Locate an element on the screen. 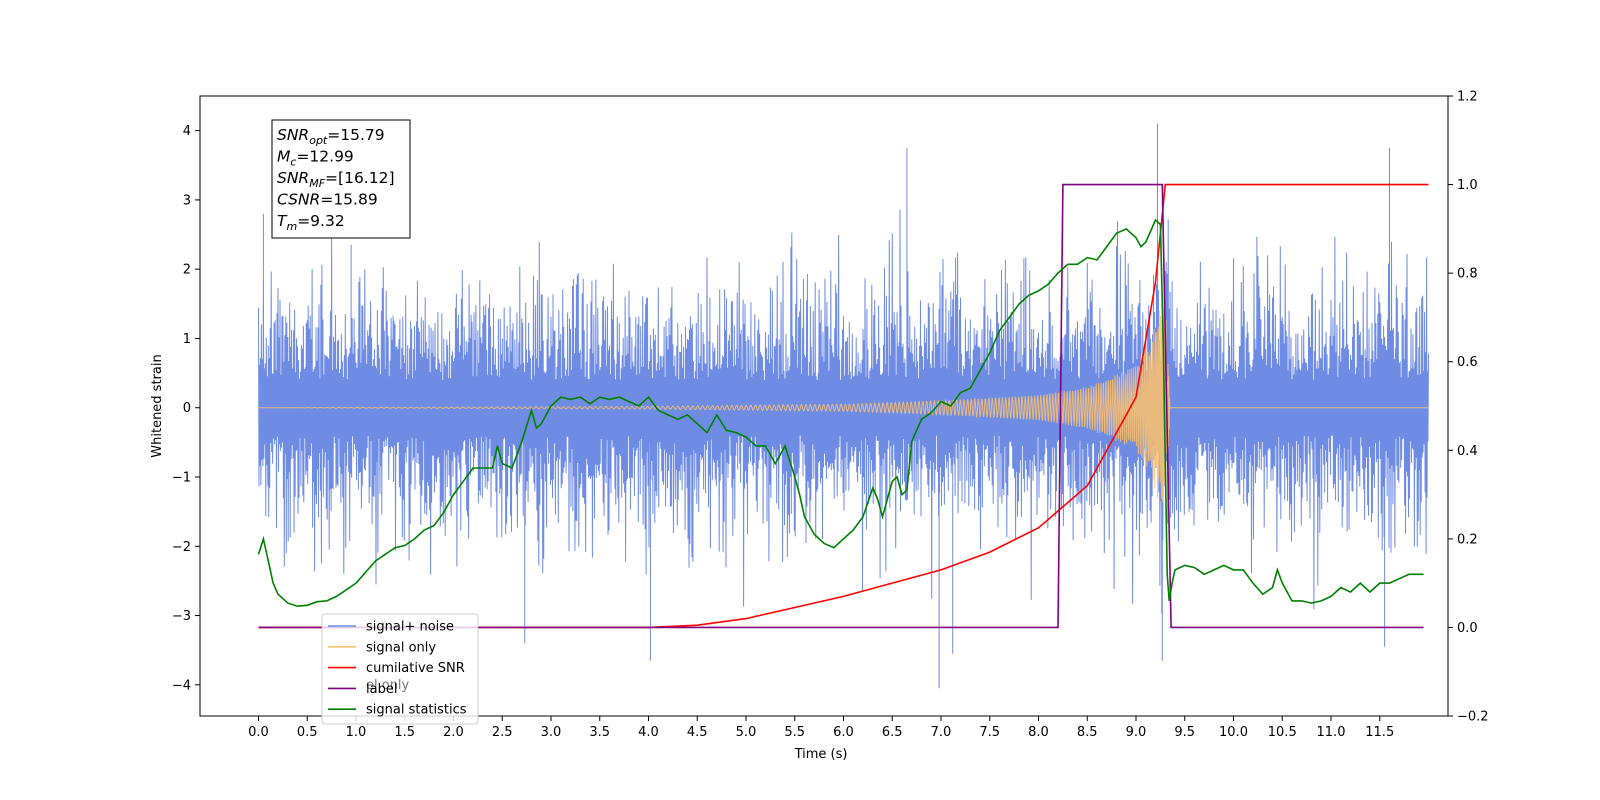  x-tick-label: 5.5 is located at coordinates (794, 732).